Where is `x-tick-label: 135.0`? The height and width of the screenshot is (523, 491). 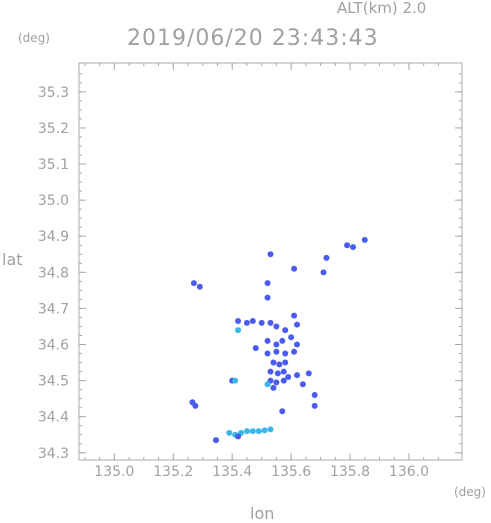
x-tick-label: 135.0 is located at coordinates (114, 472).